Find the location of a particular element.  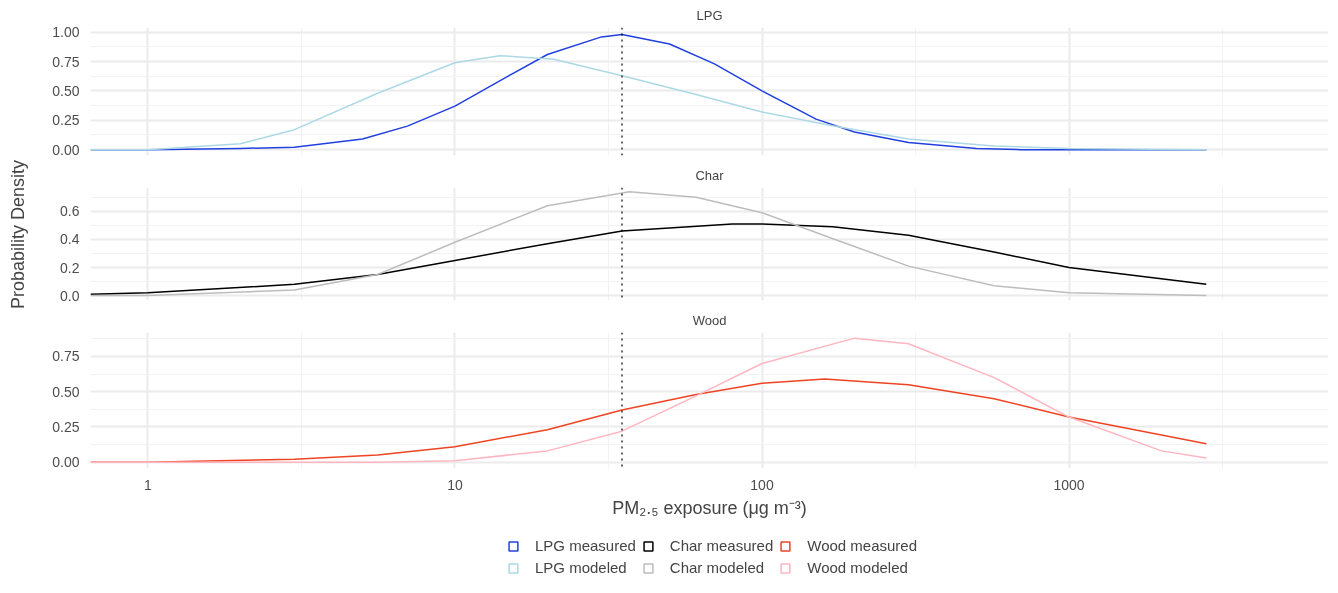

legend-label: Char modeled is located at coordinates (717, 567).